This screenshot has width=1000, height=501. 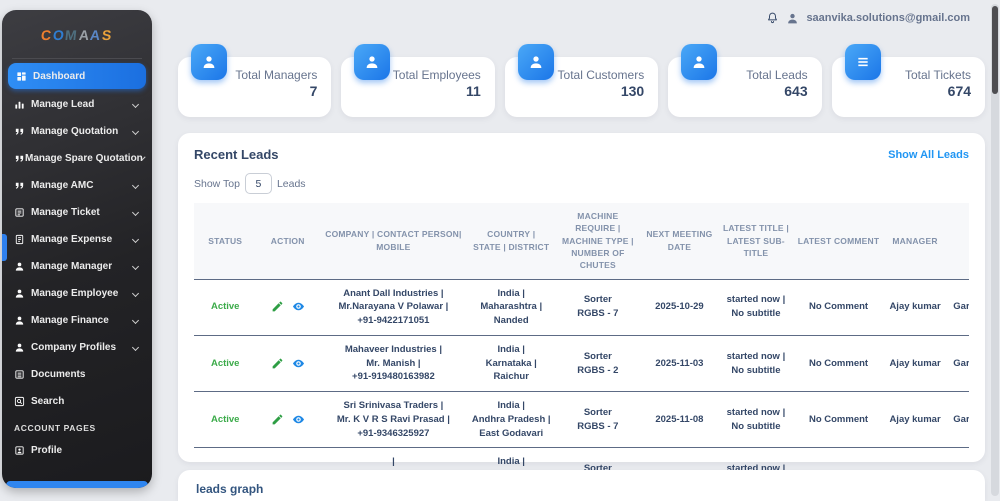 What do you see at coordinates (436, 75) in the screenshot?
I see `stat-card-label: Total Employees` at bounding box center [436, 75].